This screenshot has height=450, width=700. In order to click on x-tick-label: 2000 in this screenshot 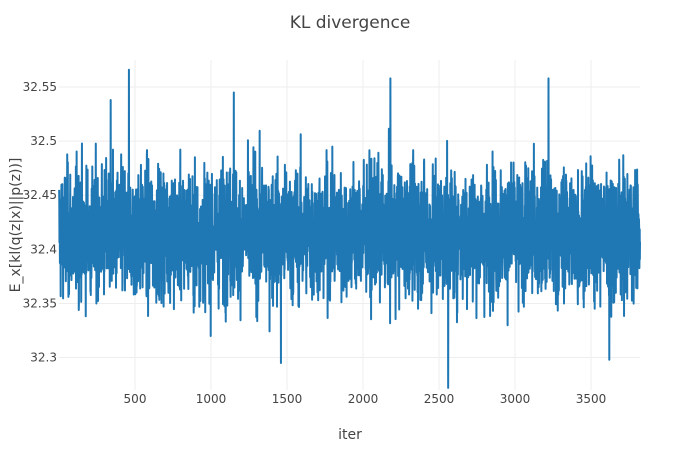, I will do `click(363, 399)`.